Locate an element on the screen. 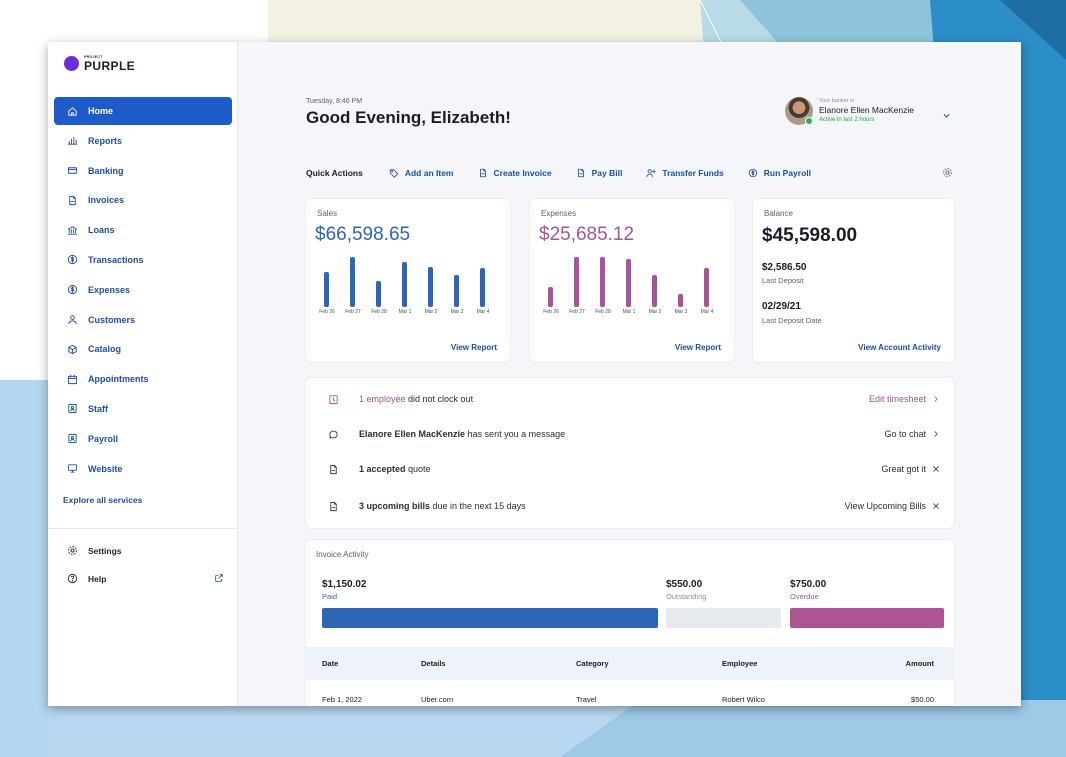 This screenshot has height=757, width=1066. banker-status: Active in last 2 hours is located at coordinates (847, 120).